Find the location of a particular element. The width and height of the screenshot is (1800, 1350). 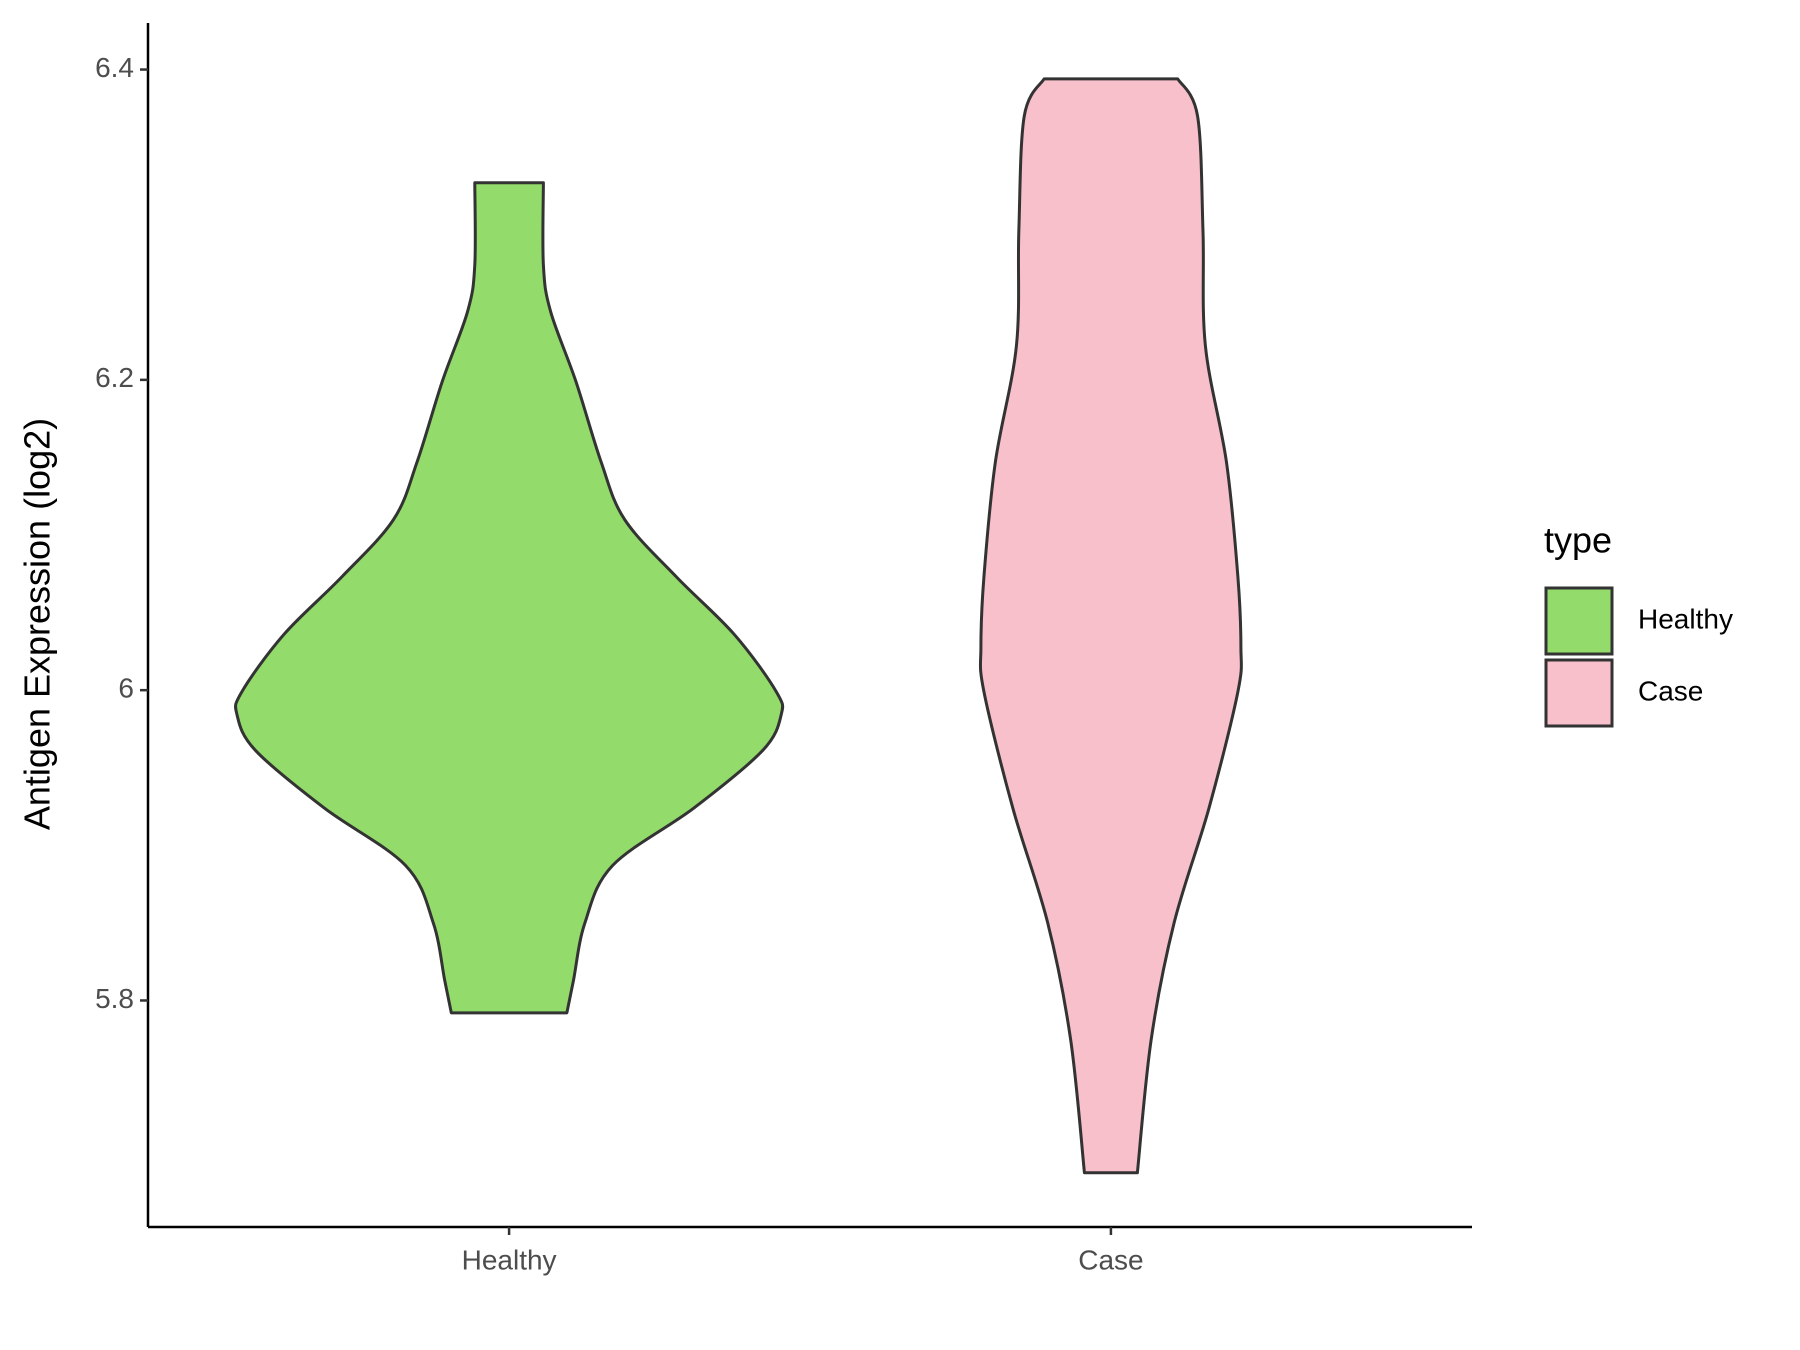

x-tick-label: Healthy is located at coordinates (509, 1259).